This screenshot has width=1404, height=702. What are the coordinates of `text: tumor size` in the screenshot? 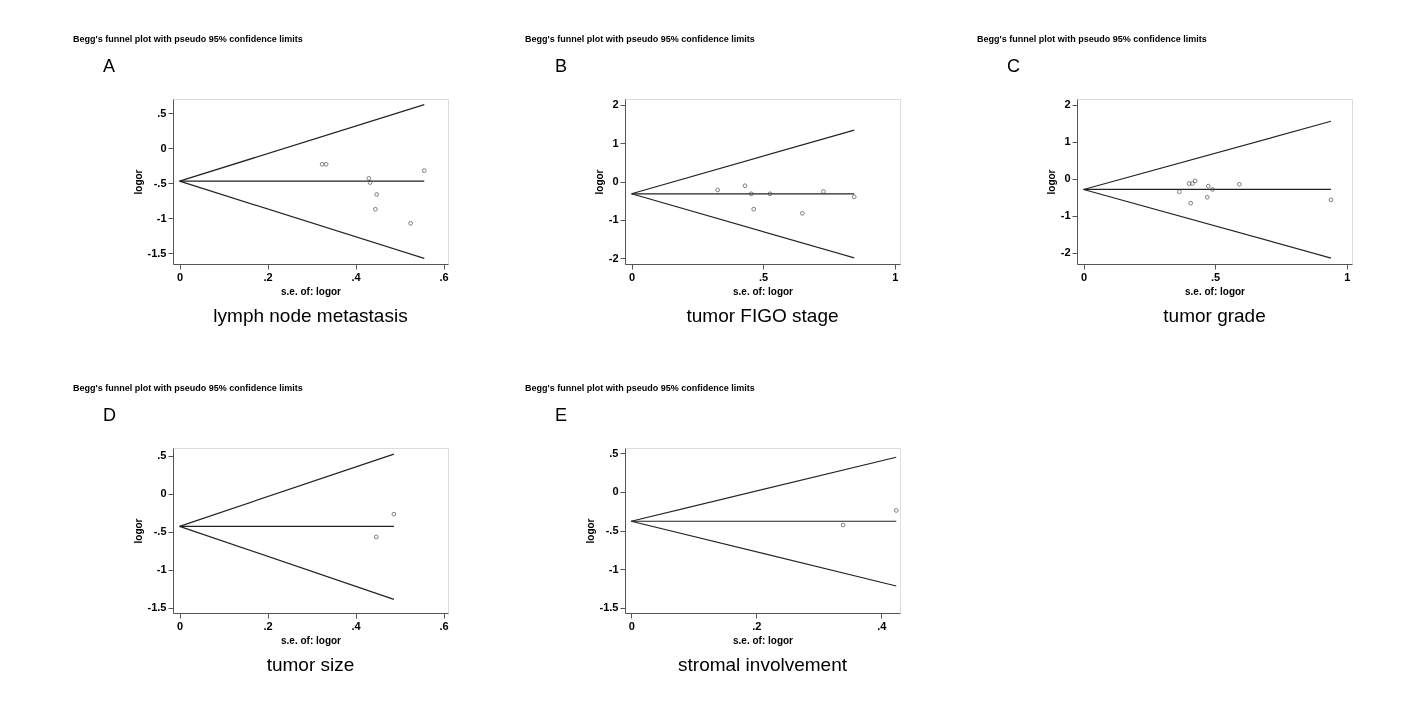 It's located at (310, 664).